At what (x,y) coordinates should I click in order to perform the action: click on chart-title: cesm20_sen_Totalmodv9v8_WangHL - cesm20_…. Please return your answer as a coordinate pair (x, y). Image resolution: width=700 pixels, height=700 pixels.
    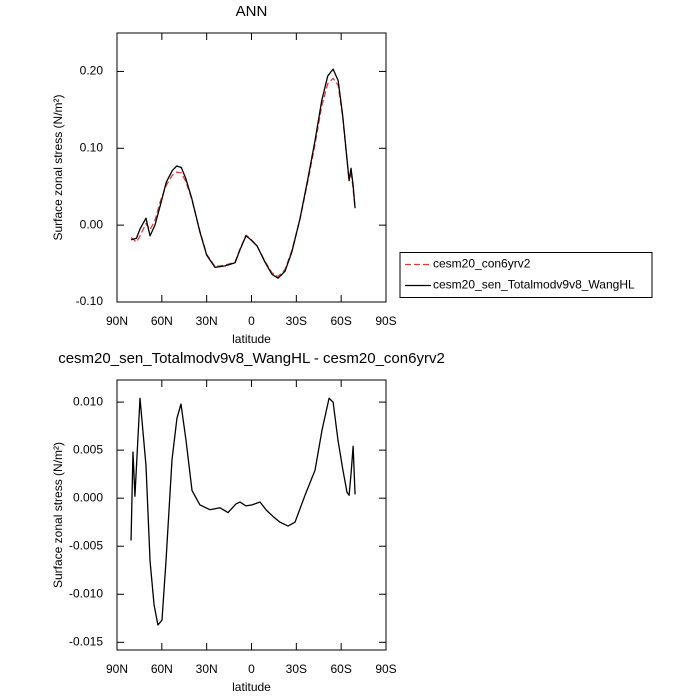
    Looking at the image, I should click on (251, 358).